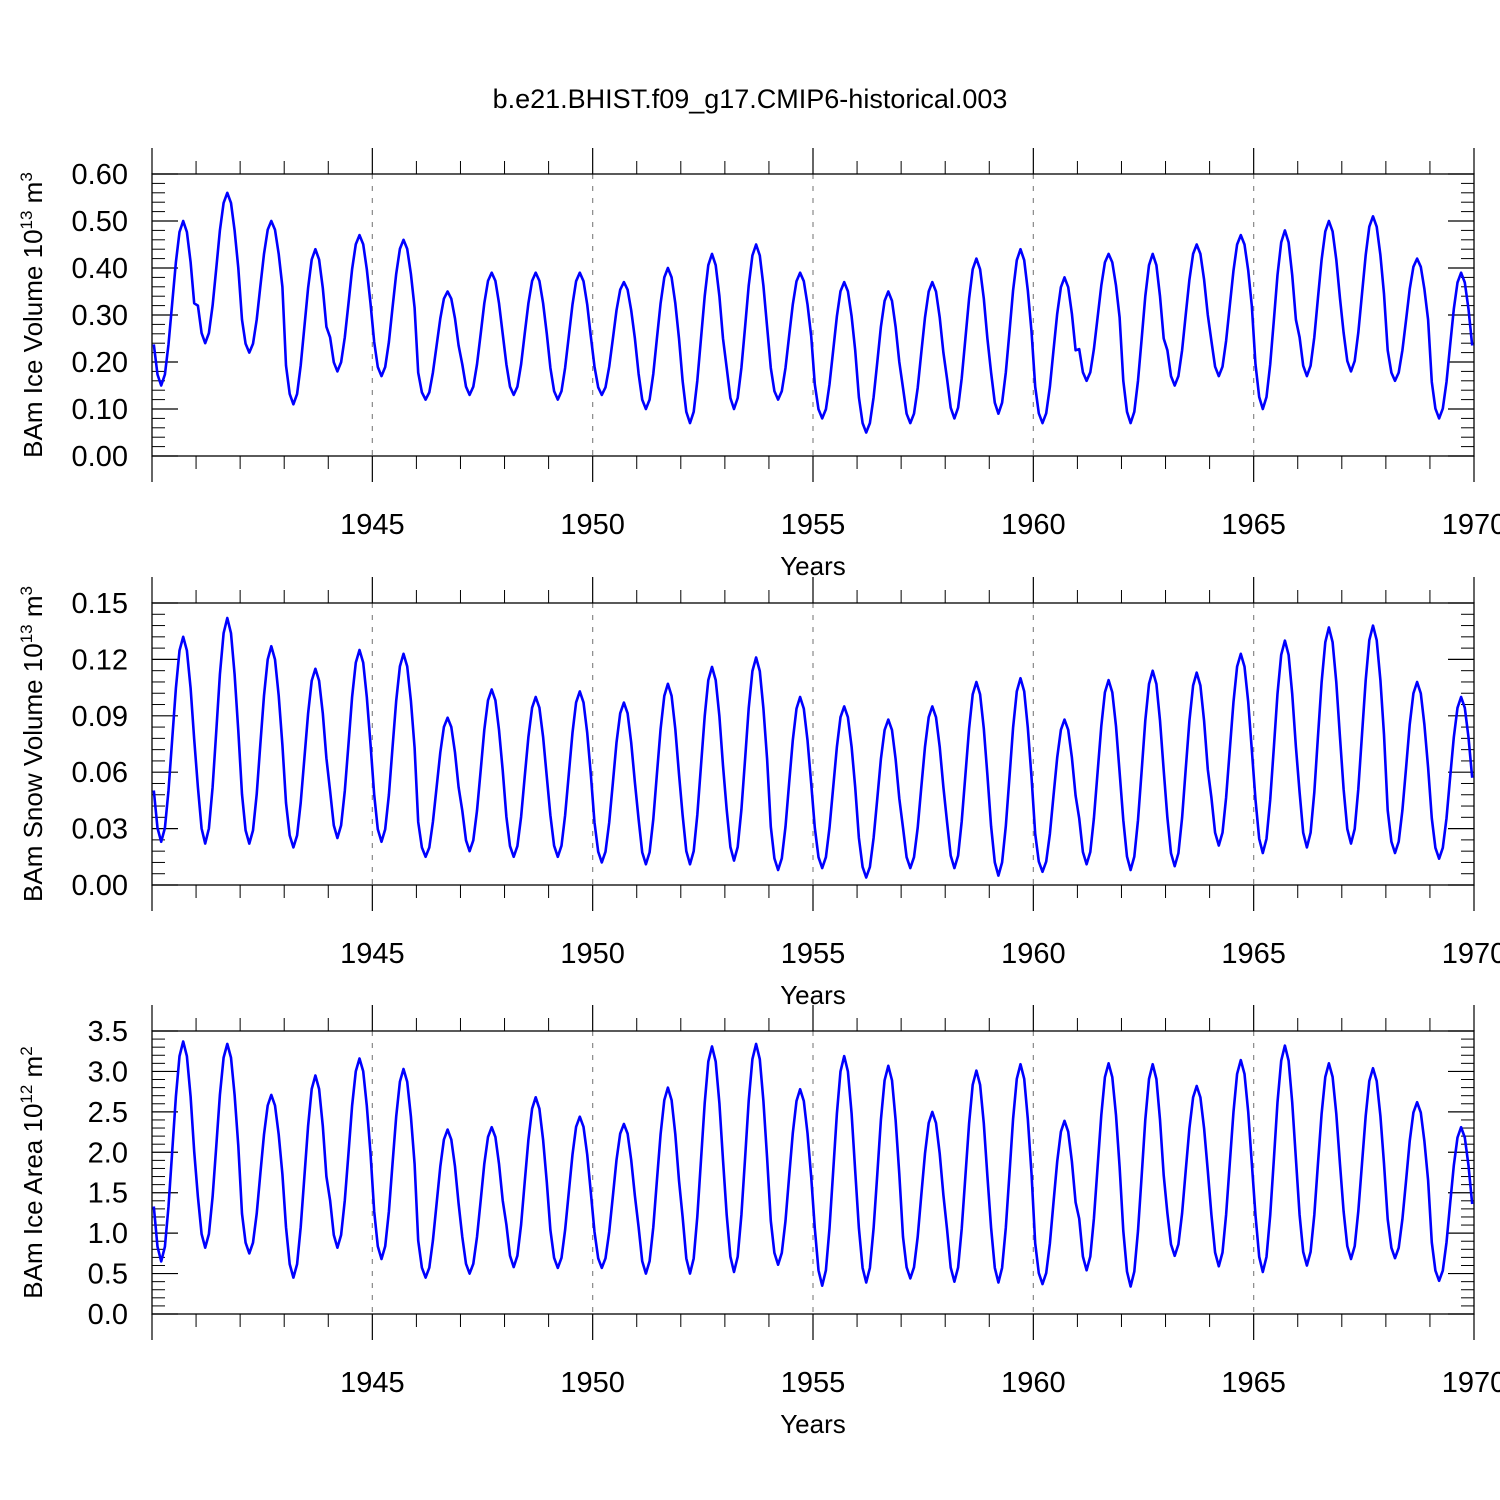 The image size is (1500, 1500). What do you see at coordinates (32, 315) in the screenshot?
I see `y-axis-label: BAm Ice Volume 1013 m3` at bounding box center [32, 315].